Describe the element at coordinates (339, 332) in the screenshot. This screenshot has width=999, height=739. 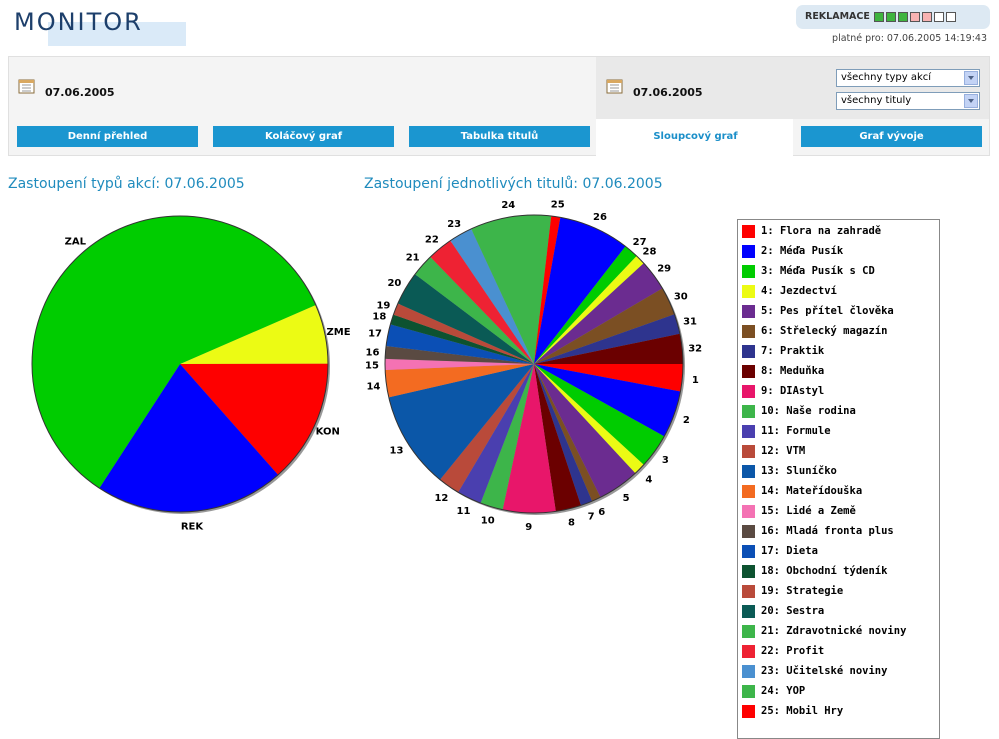
I see `pie-label-ZME: ZME` at that location.